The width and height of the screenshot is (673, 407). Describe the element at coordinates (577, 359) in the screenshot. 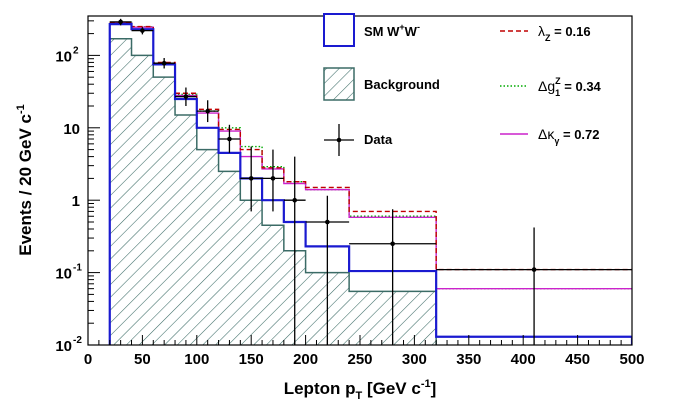

I see `x-tick-label: 450` at that location.